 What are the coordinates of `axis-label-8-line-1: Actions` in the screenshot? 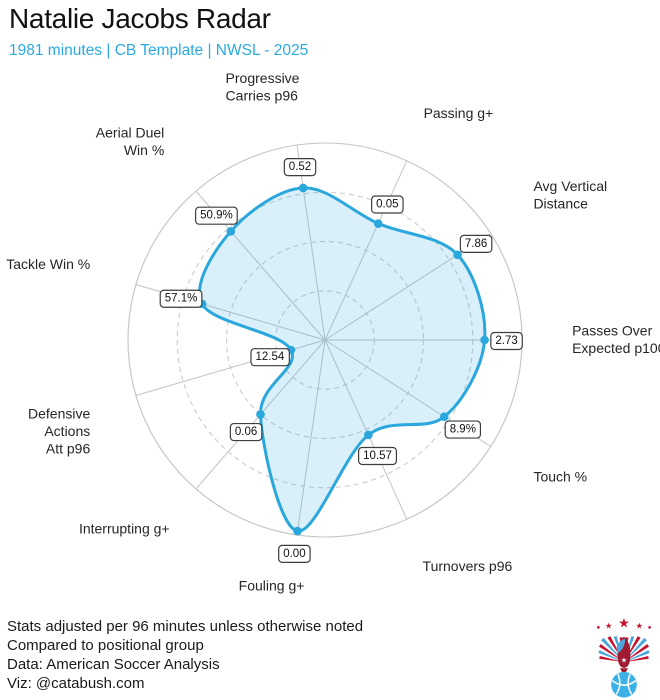 It's located at (67, 431).